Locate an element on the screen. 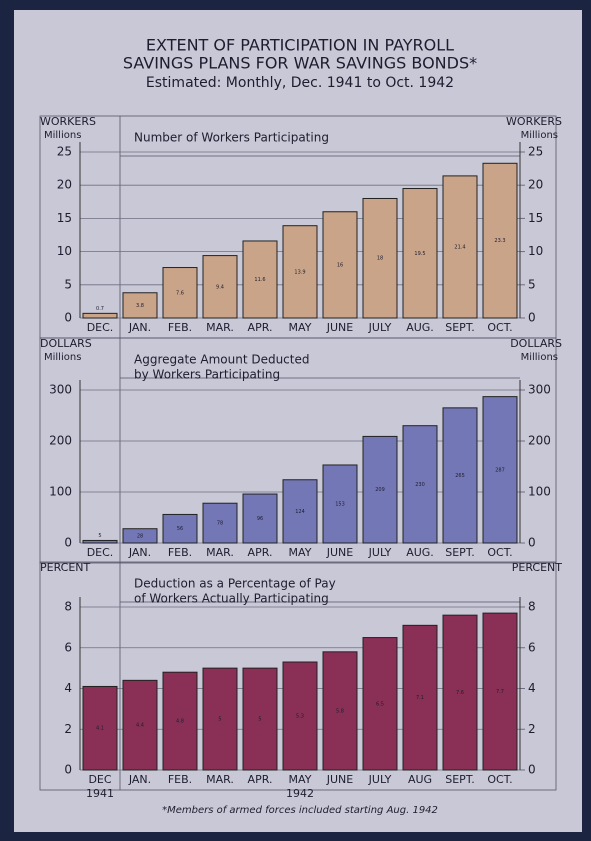 The height and width of the screenshot is (841, 591). data-label: 23.3 is located at coordinates (499, 241).